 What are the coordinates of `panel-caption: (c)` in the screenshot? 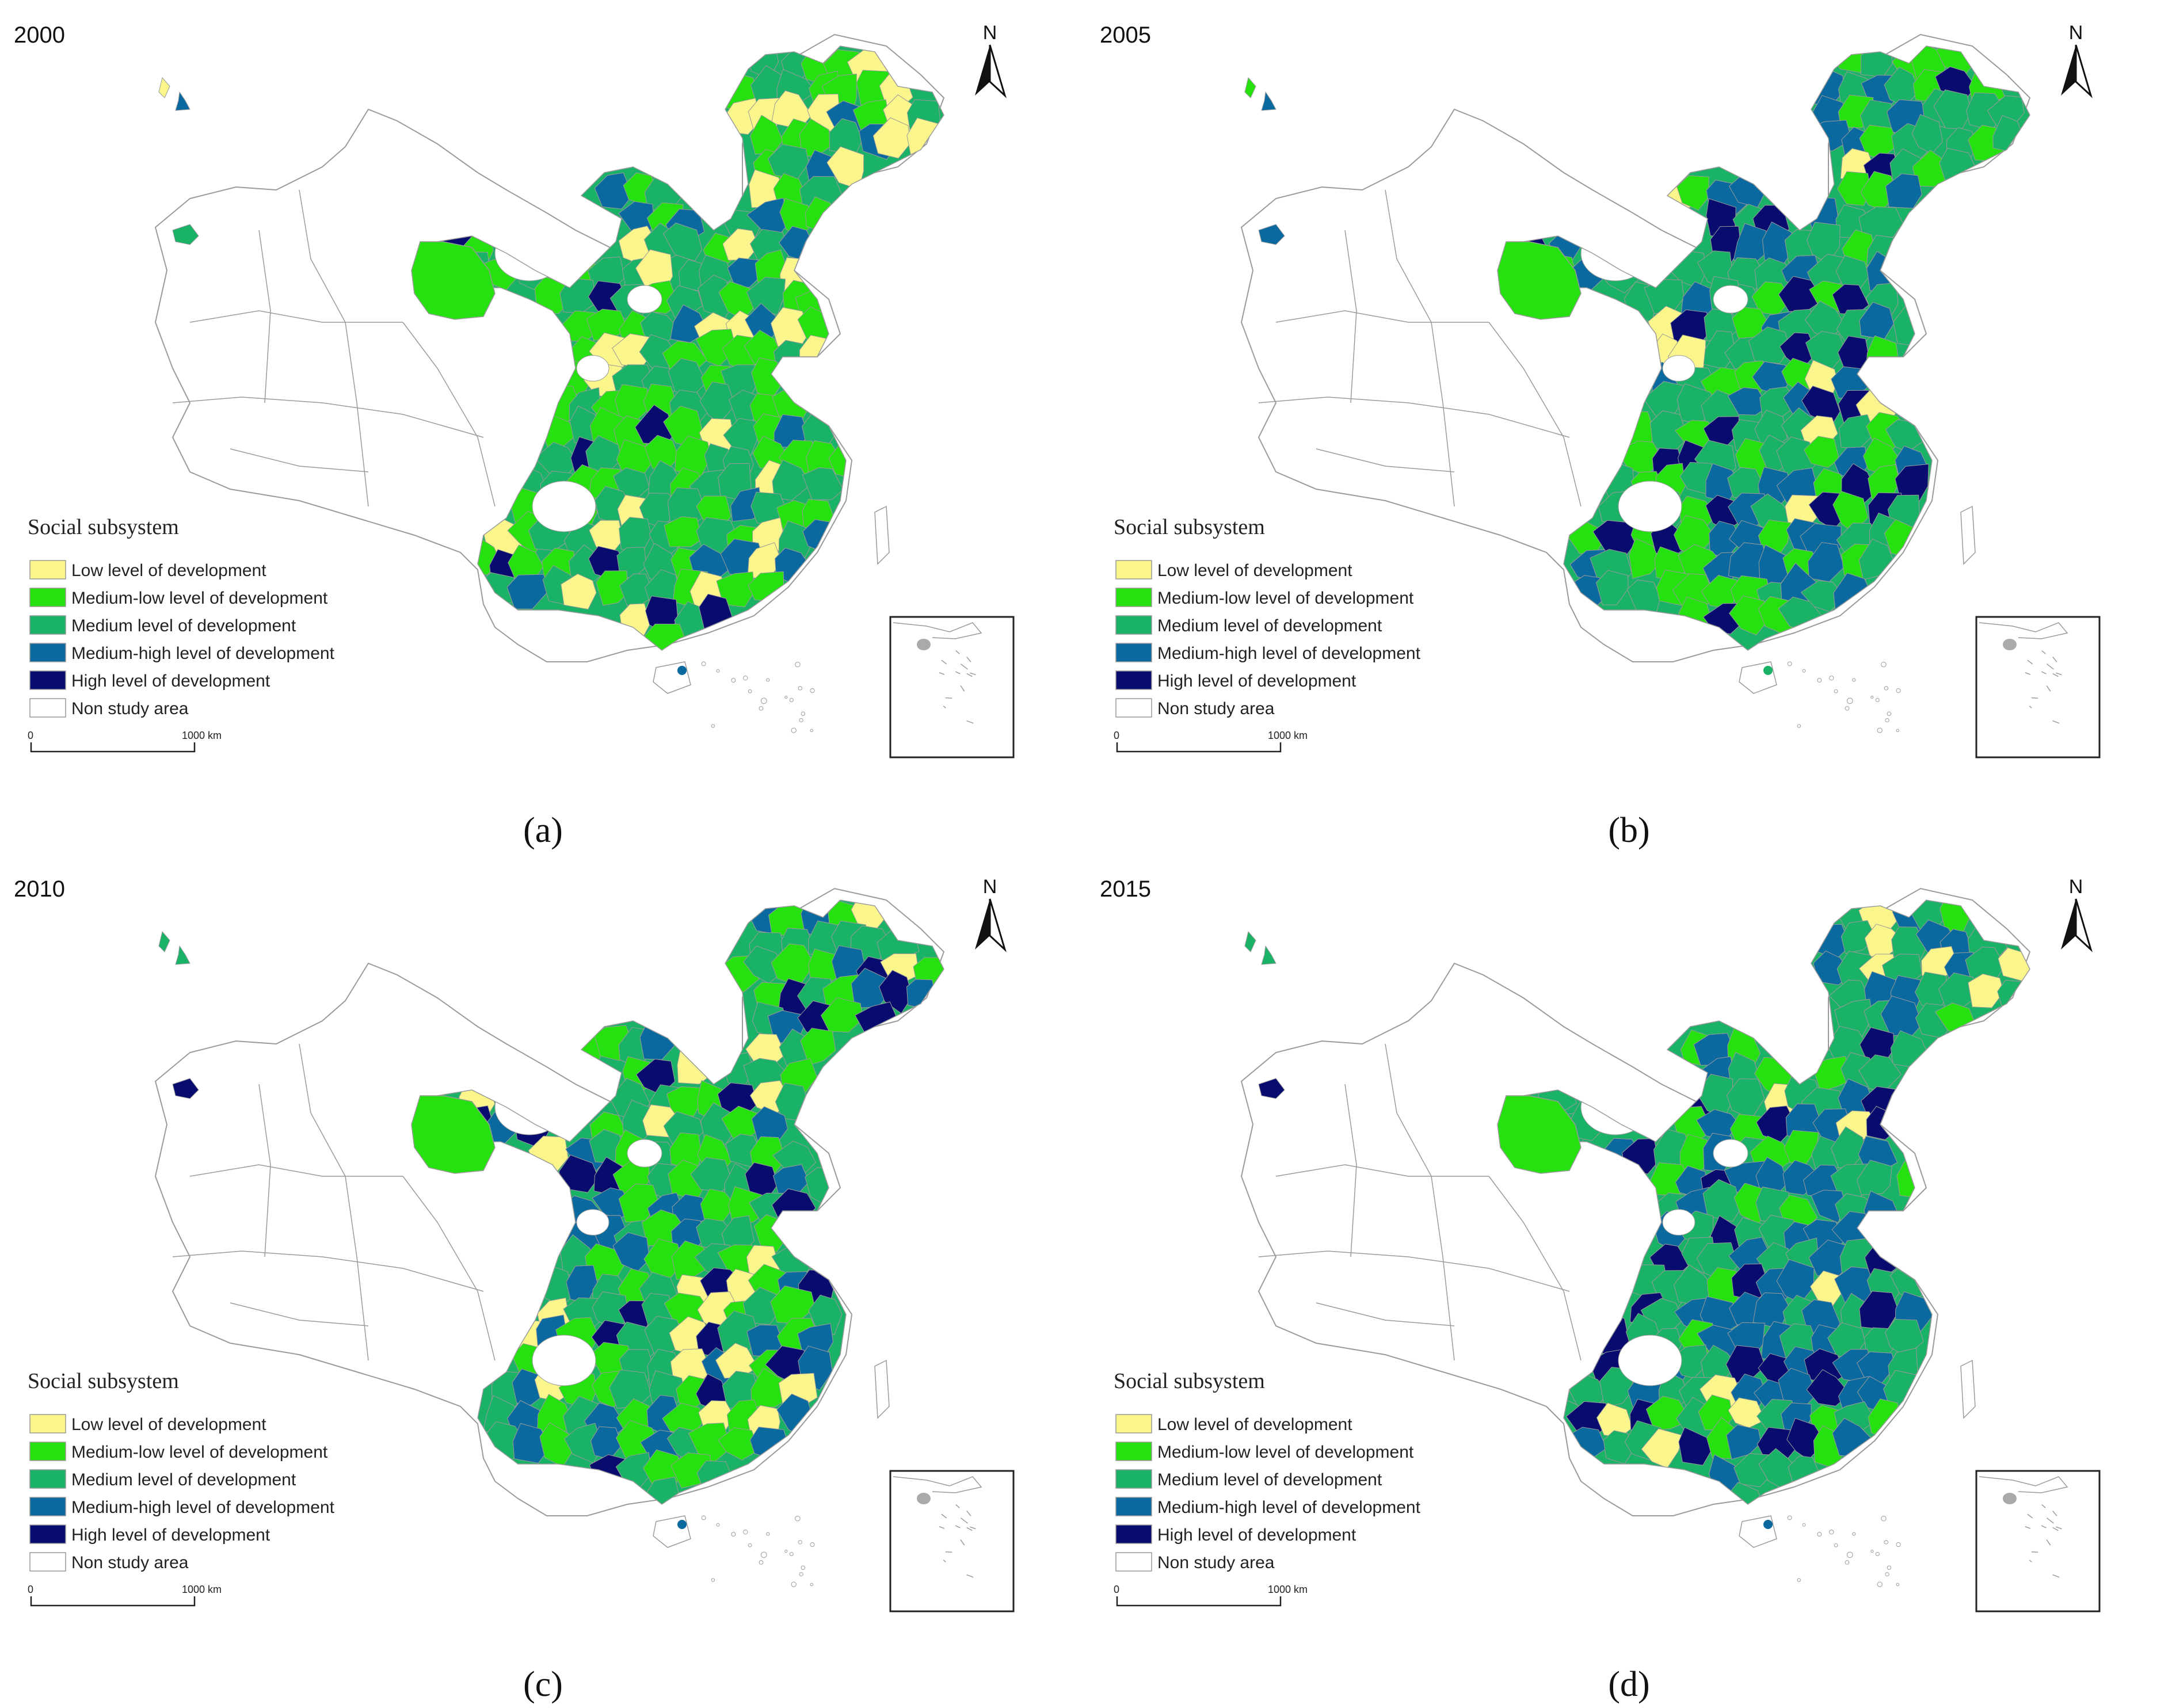 It's located at (543, 1684).